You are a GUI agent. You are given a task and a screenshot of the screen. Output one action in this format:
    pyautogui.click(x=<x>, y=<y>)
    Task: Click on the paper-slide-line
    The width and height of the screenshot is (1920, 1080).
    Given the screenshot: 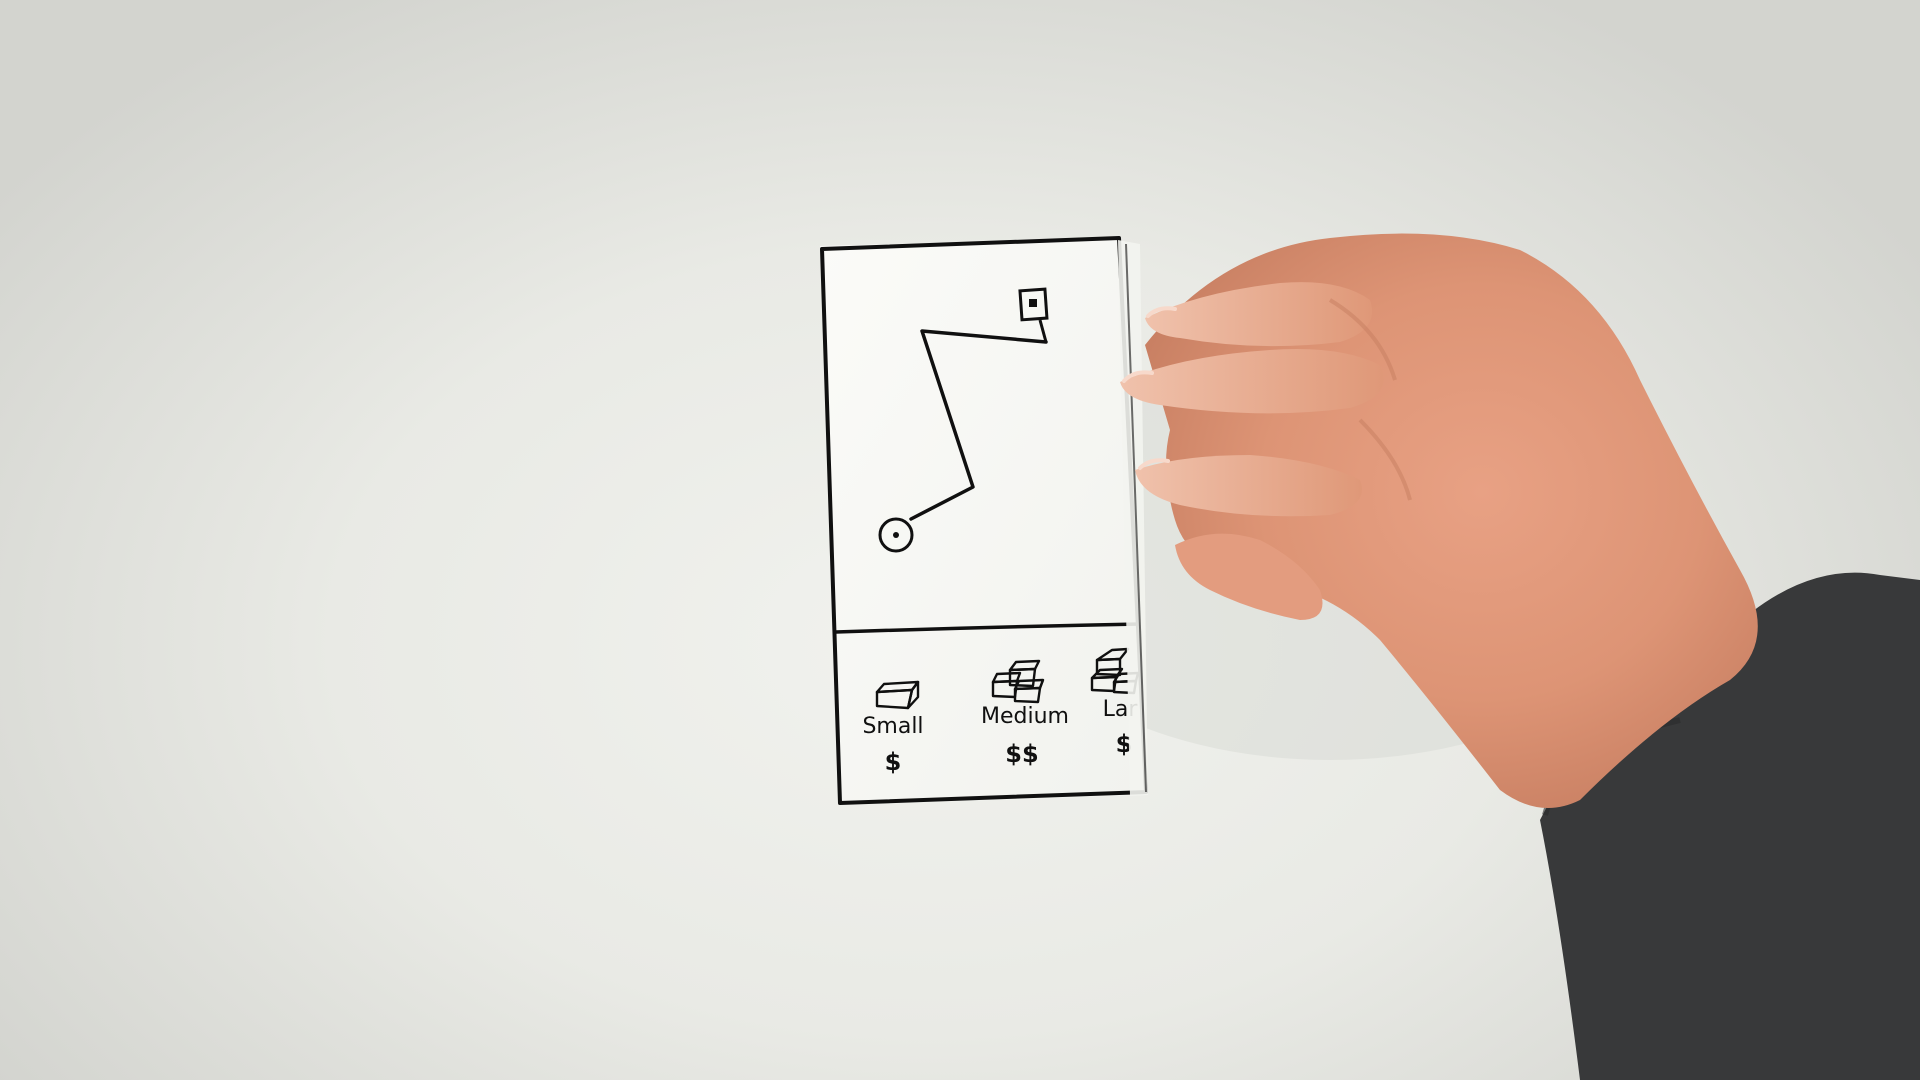 What is the action you would take?
    pyautogui.click(x=1136, y=518)
    